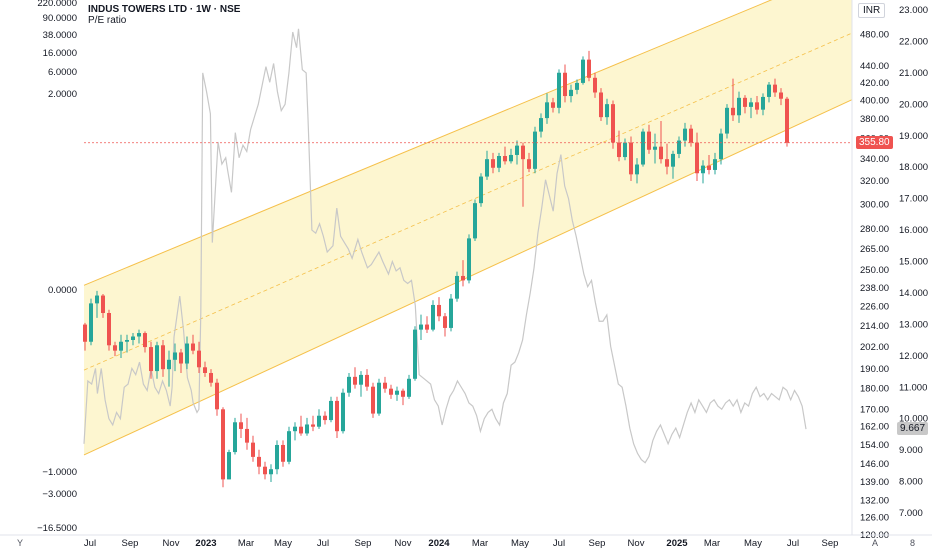  What do you see at coordinates (59, 494) in the screenshot?
I see `left-tick-label: −3.0000` at bounding box center [59, 494].